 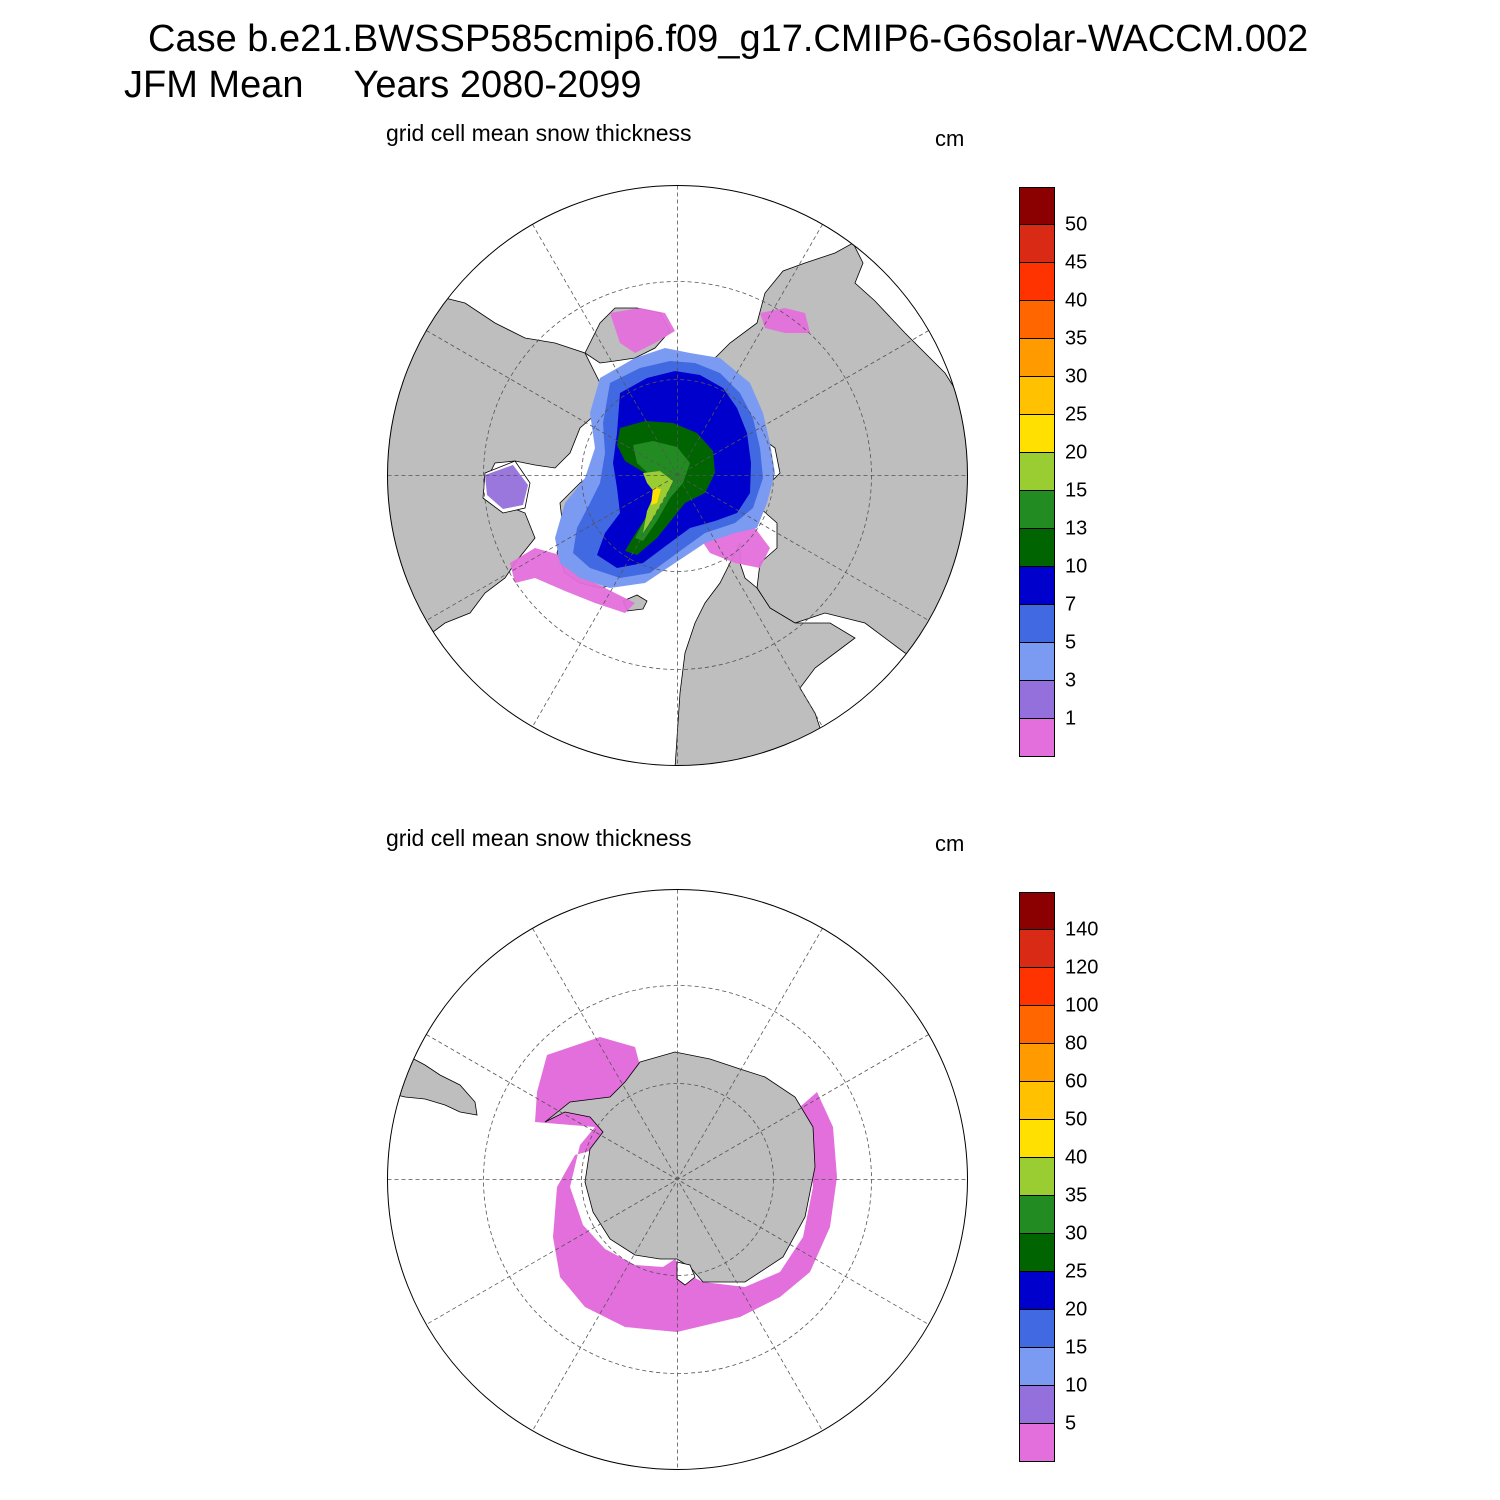 I want to click on land-antarctica, so click(x=680, y=1167).